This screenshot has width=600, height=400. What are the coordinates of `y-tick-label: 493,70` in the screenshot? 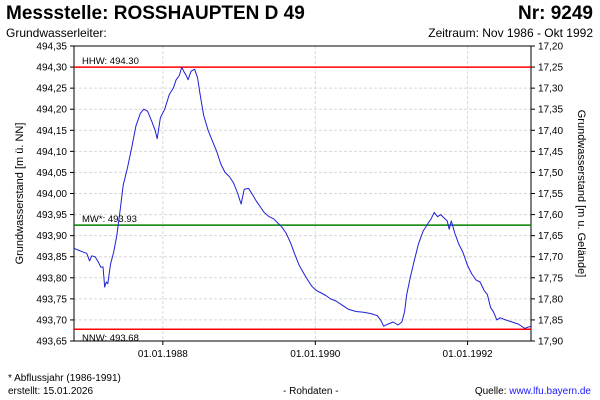 It's located at (51, 320).